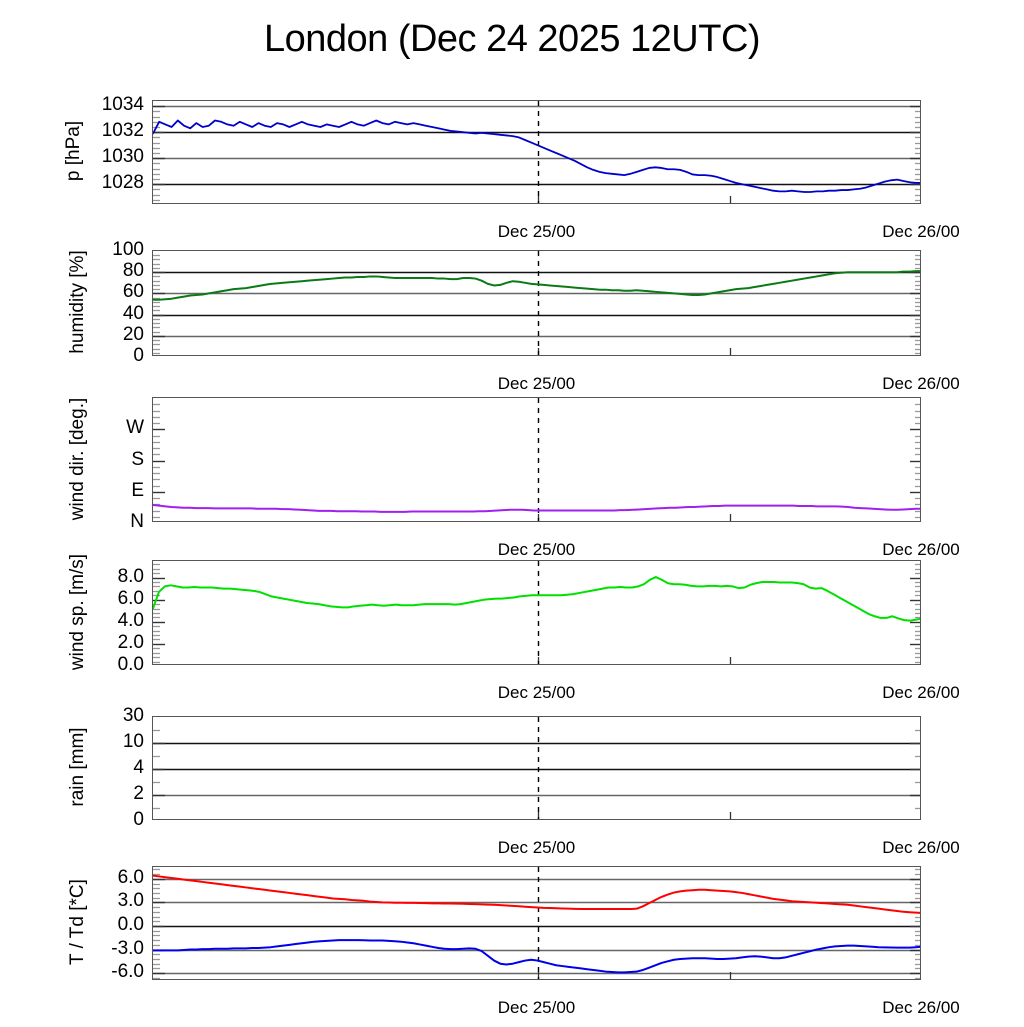 The height and width of the screenshot is (1027, 1024). I want to click on series-svg-wind_speed, so click(536, 612).